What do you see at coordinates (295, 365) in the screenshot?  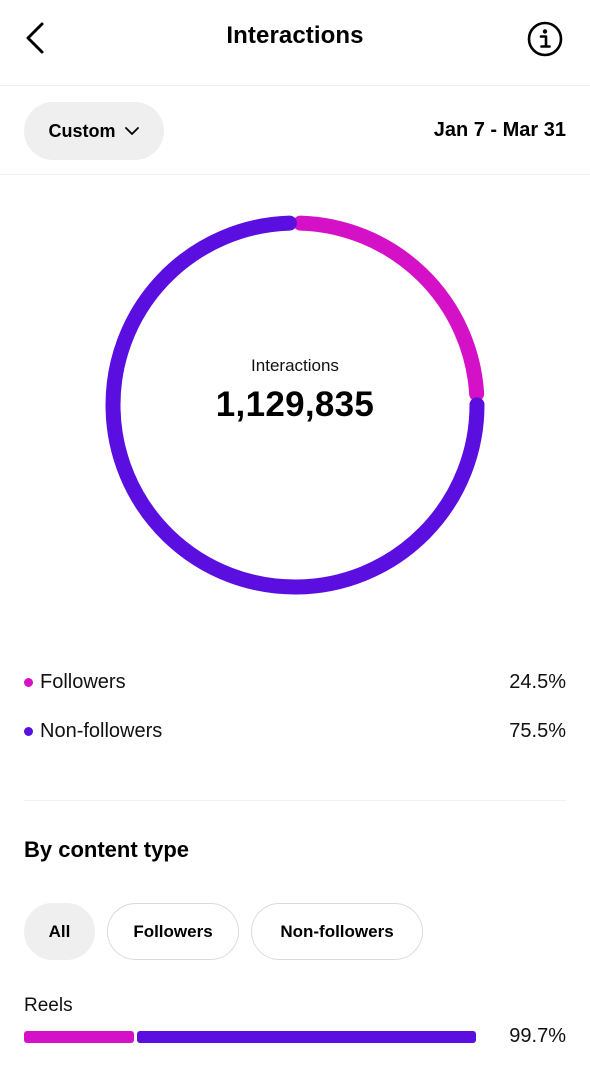 I see `donut-center-label: Interactions` at bounding box center [295, 365].